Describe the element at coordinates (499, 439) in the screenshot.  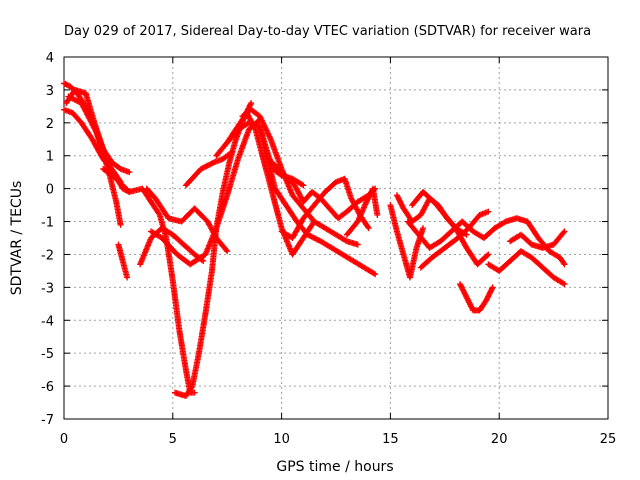
I see `x-tick-label: 20` at that location.